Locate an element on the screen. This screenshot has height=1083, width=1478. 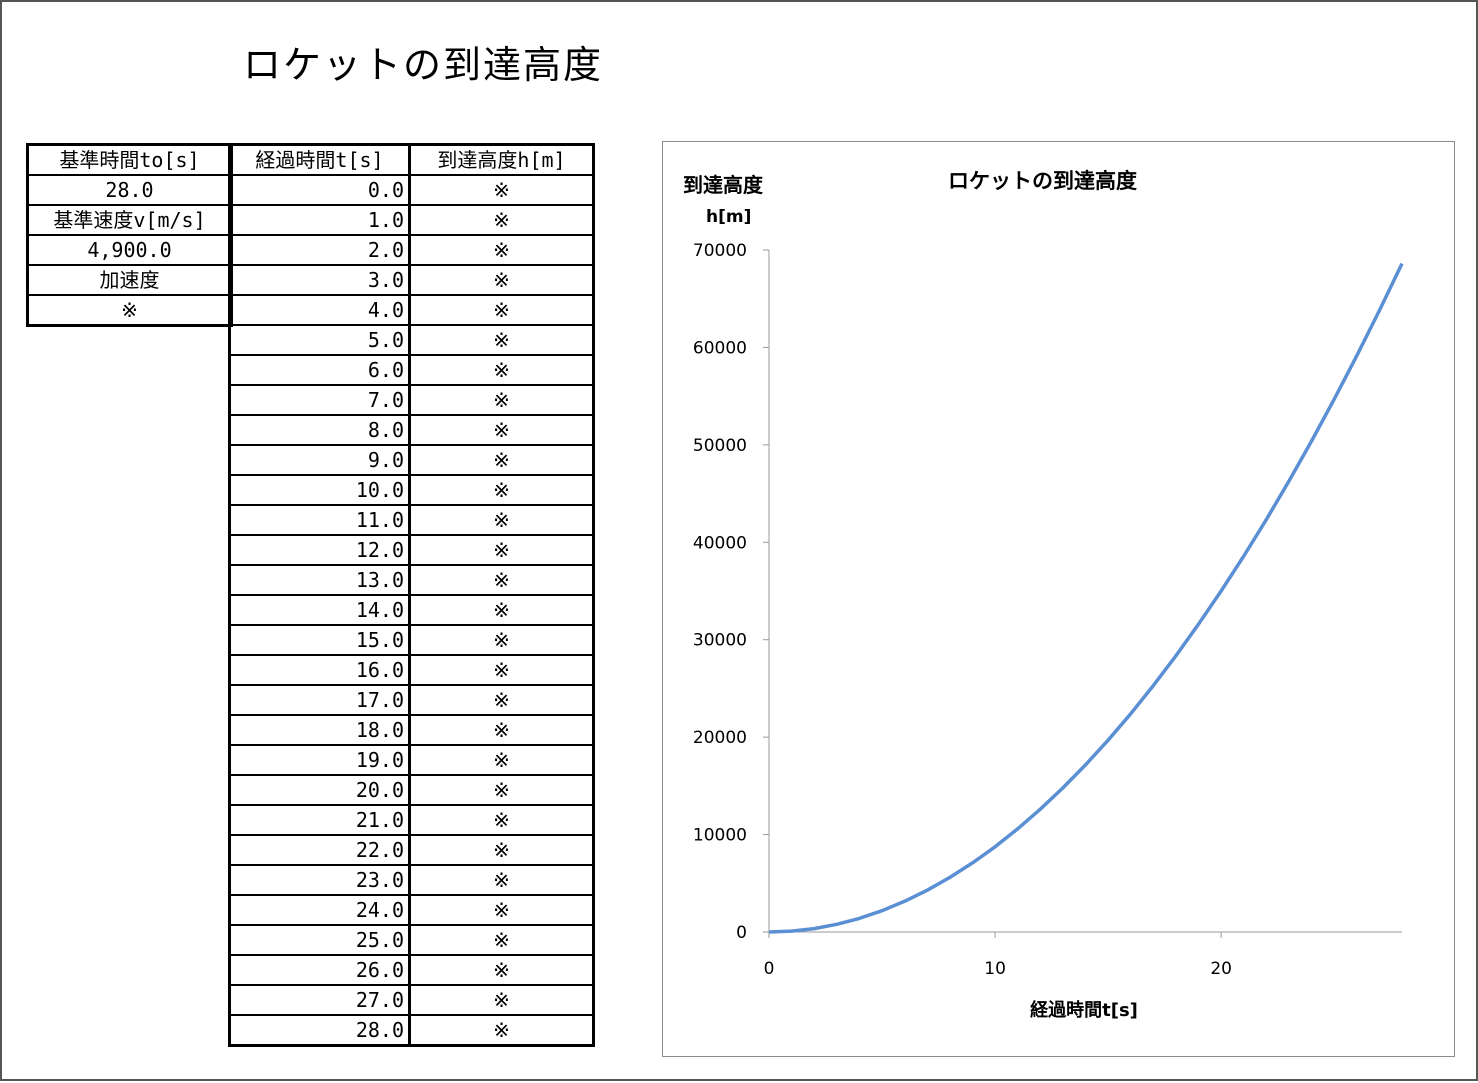
header-elapsed-time: 経過時間t[s] is located at coordinates (319, 159).